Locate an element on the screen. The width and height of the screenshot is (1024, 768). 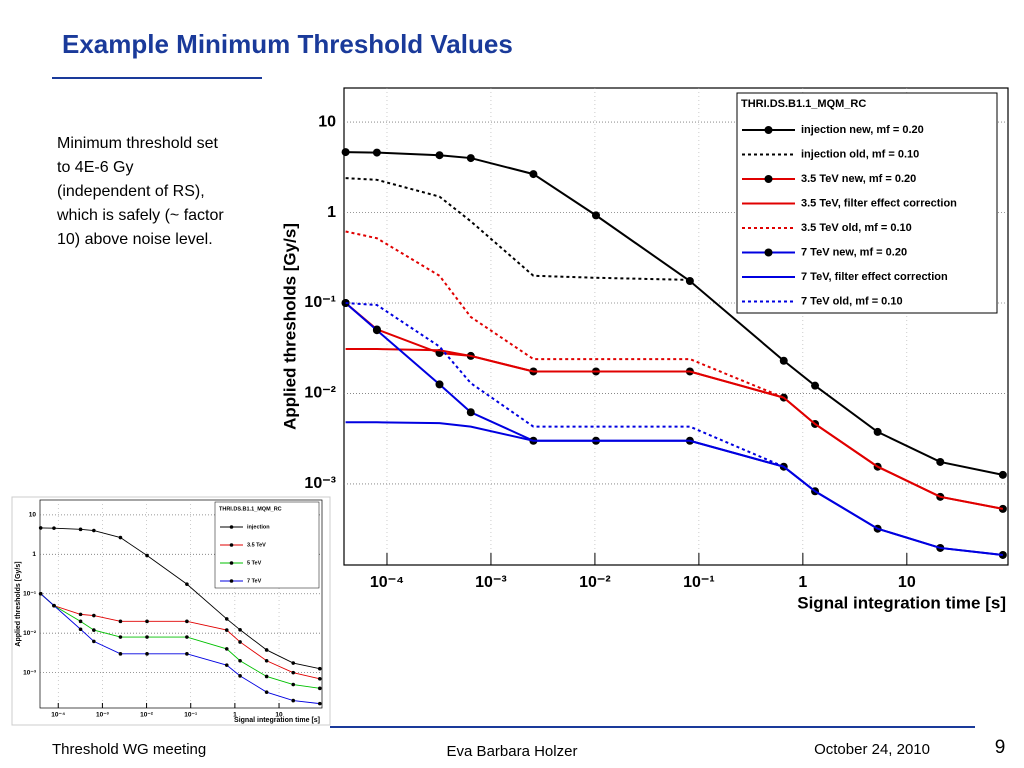
legend-label: 7 TeV old, mf = 0.10 is located at coordinates (852, 301).